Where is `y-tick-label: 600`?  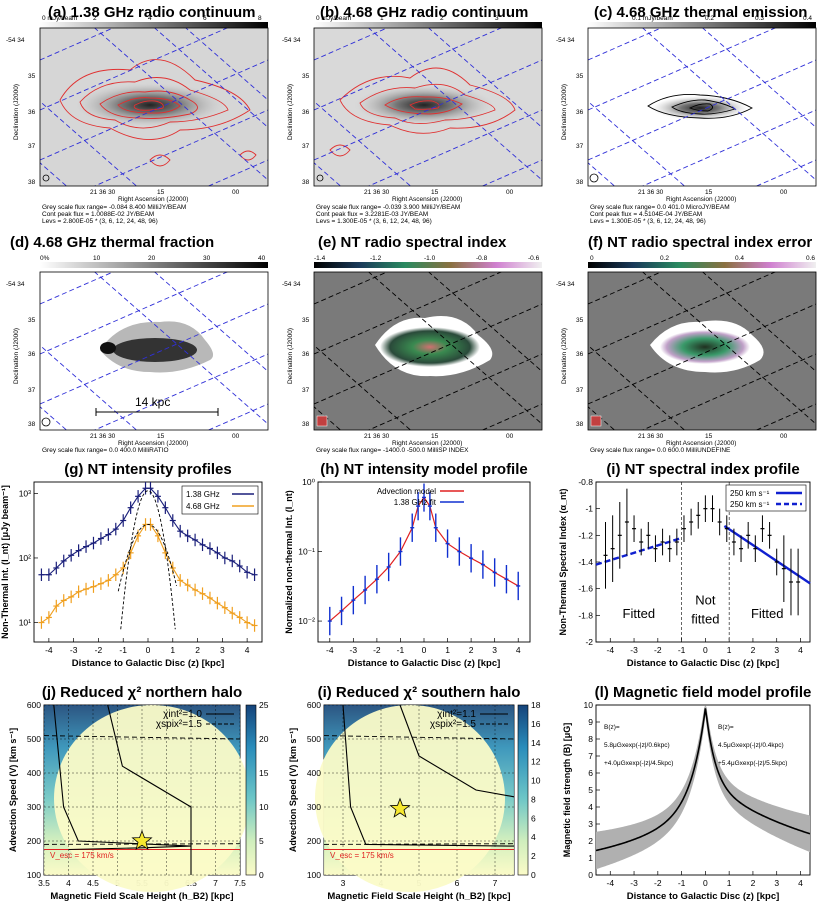
y-tick-label: 600 is located at coordinates (314, 705).